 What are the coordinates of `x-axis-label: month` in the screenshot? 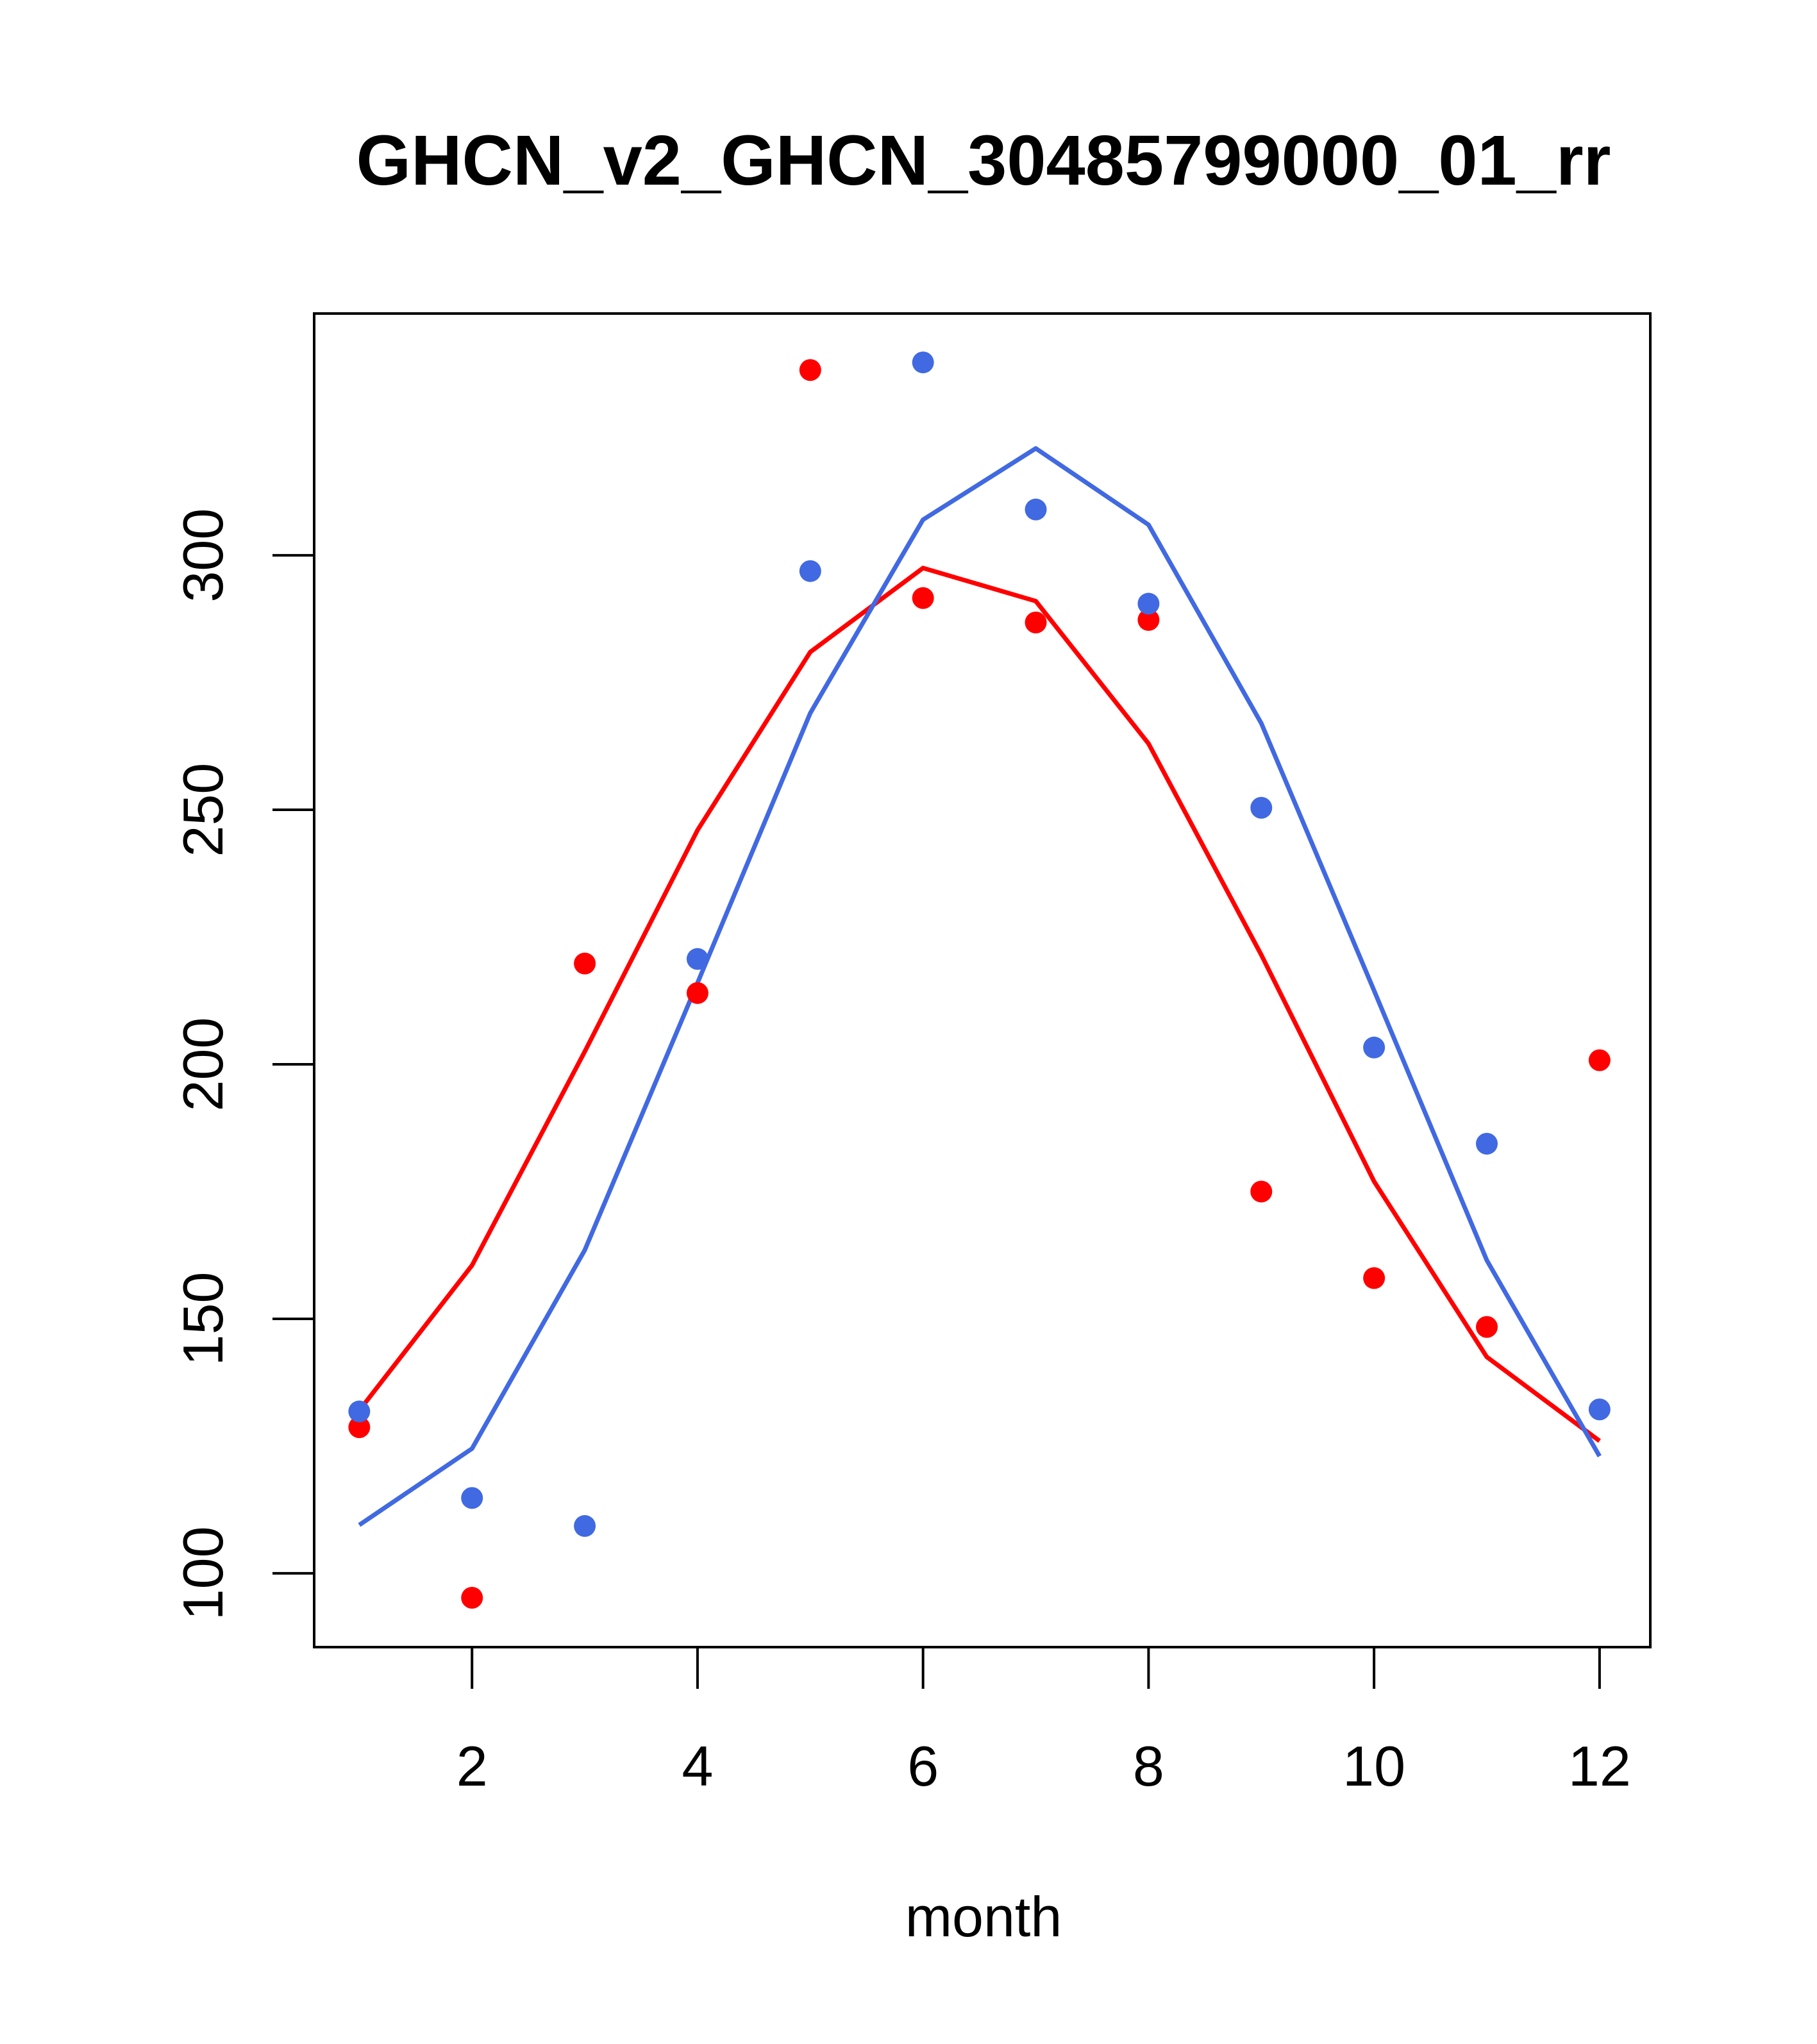 It's located at (984, 1917).